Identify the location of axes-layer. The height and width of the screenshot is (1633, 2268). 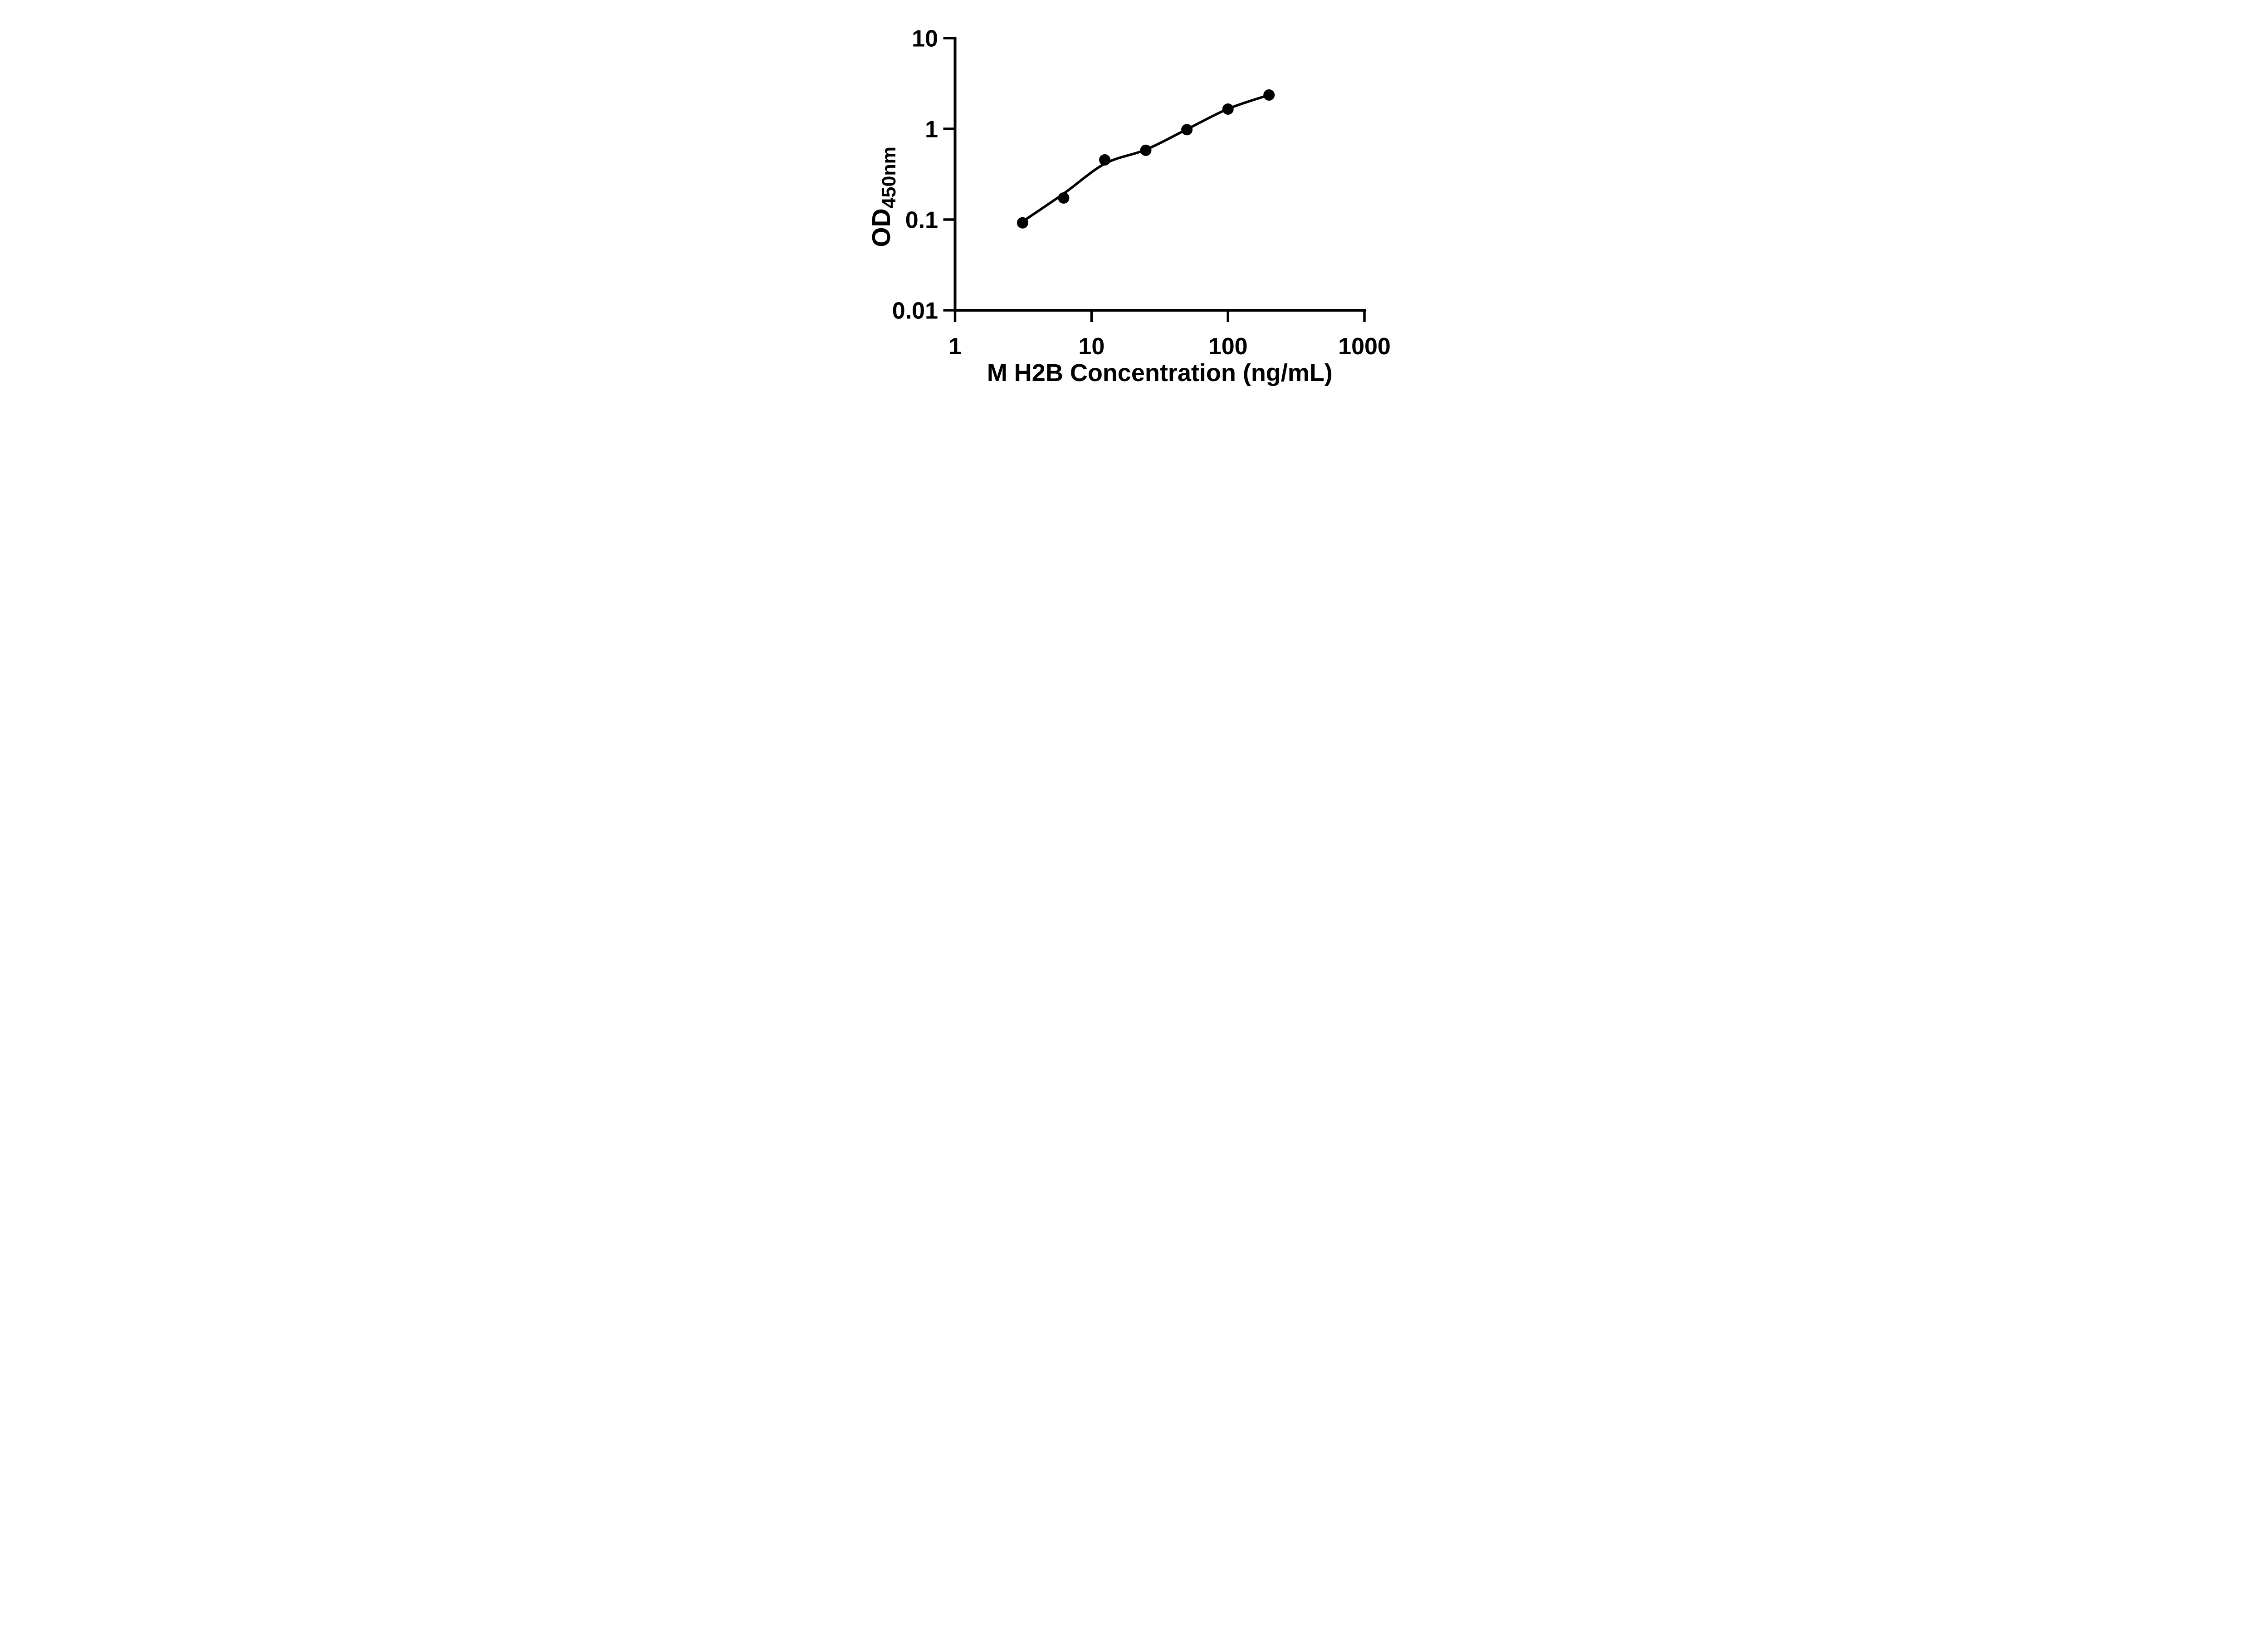
(1159, 174).